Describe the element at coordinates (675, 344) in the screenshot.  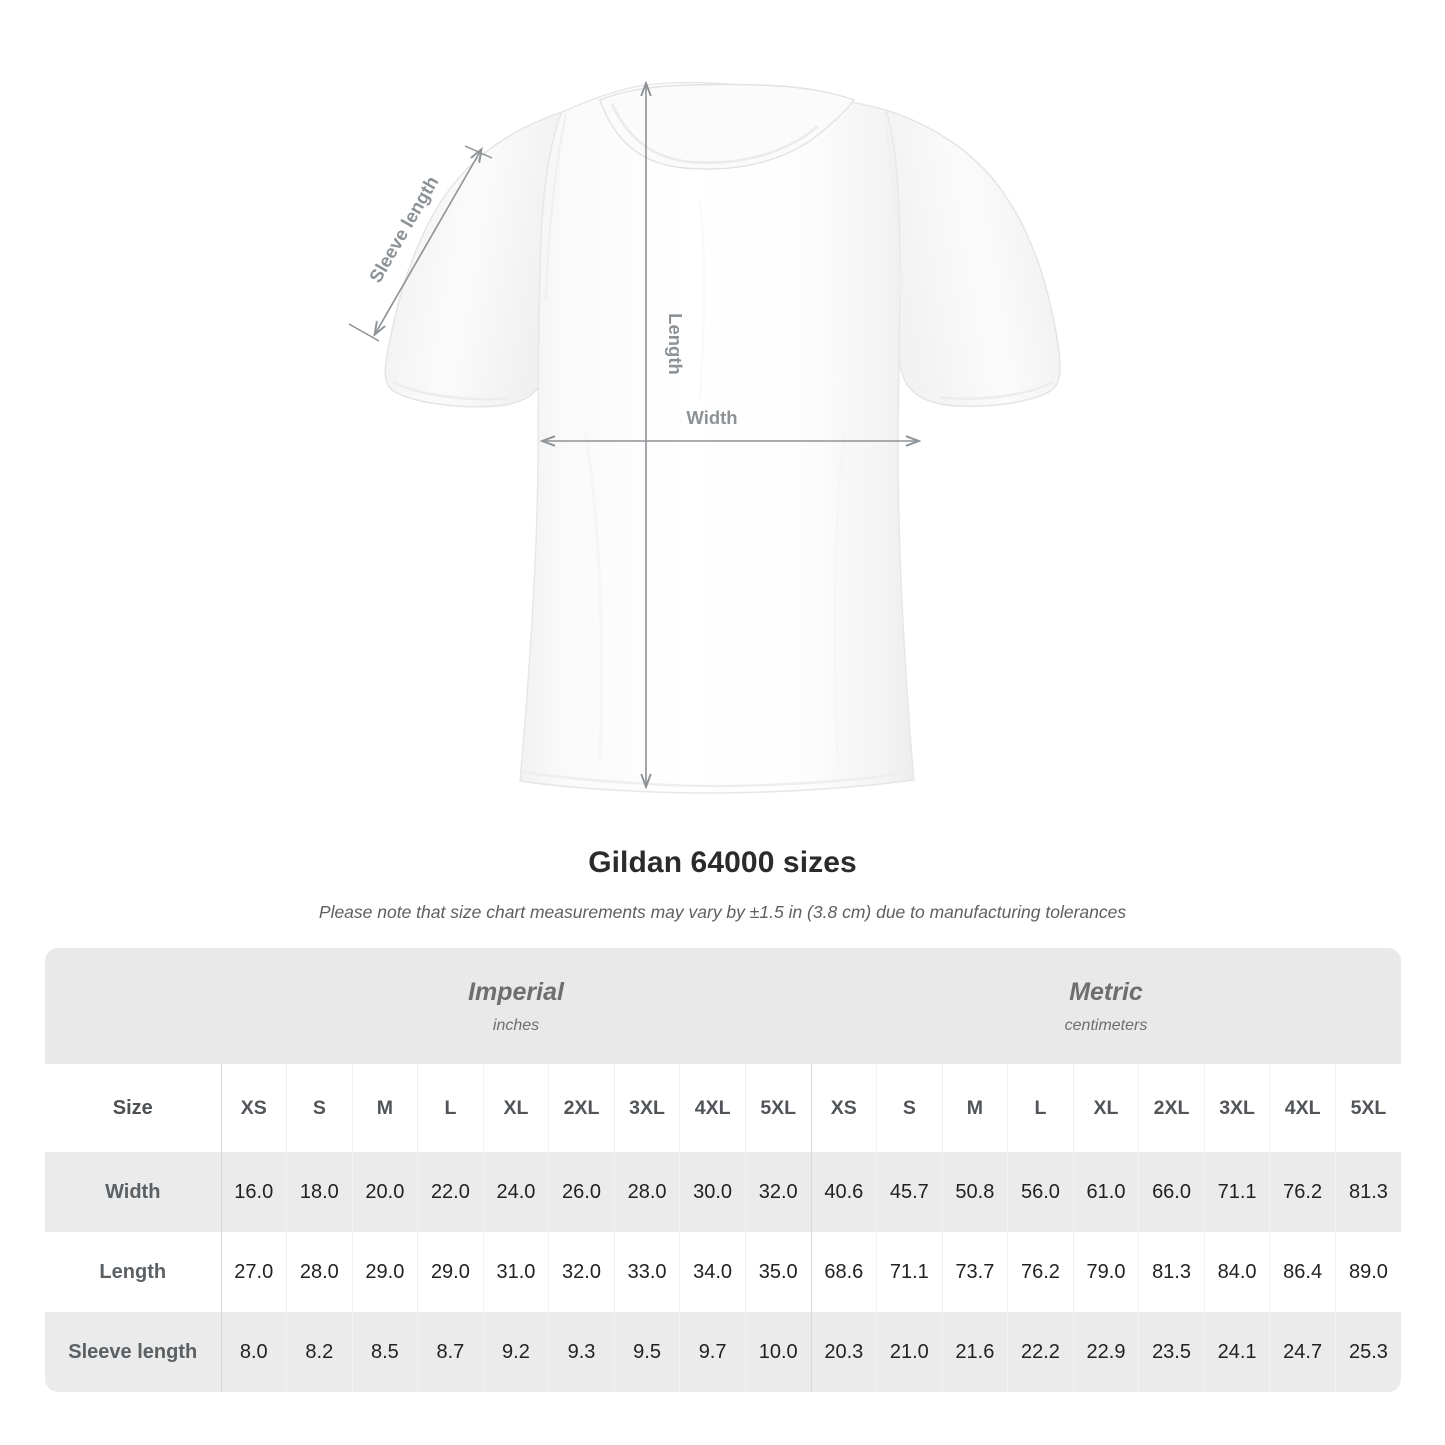
I see `length-label: Length` at that location.